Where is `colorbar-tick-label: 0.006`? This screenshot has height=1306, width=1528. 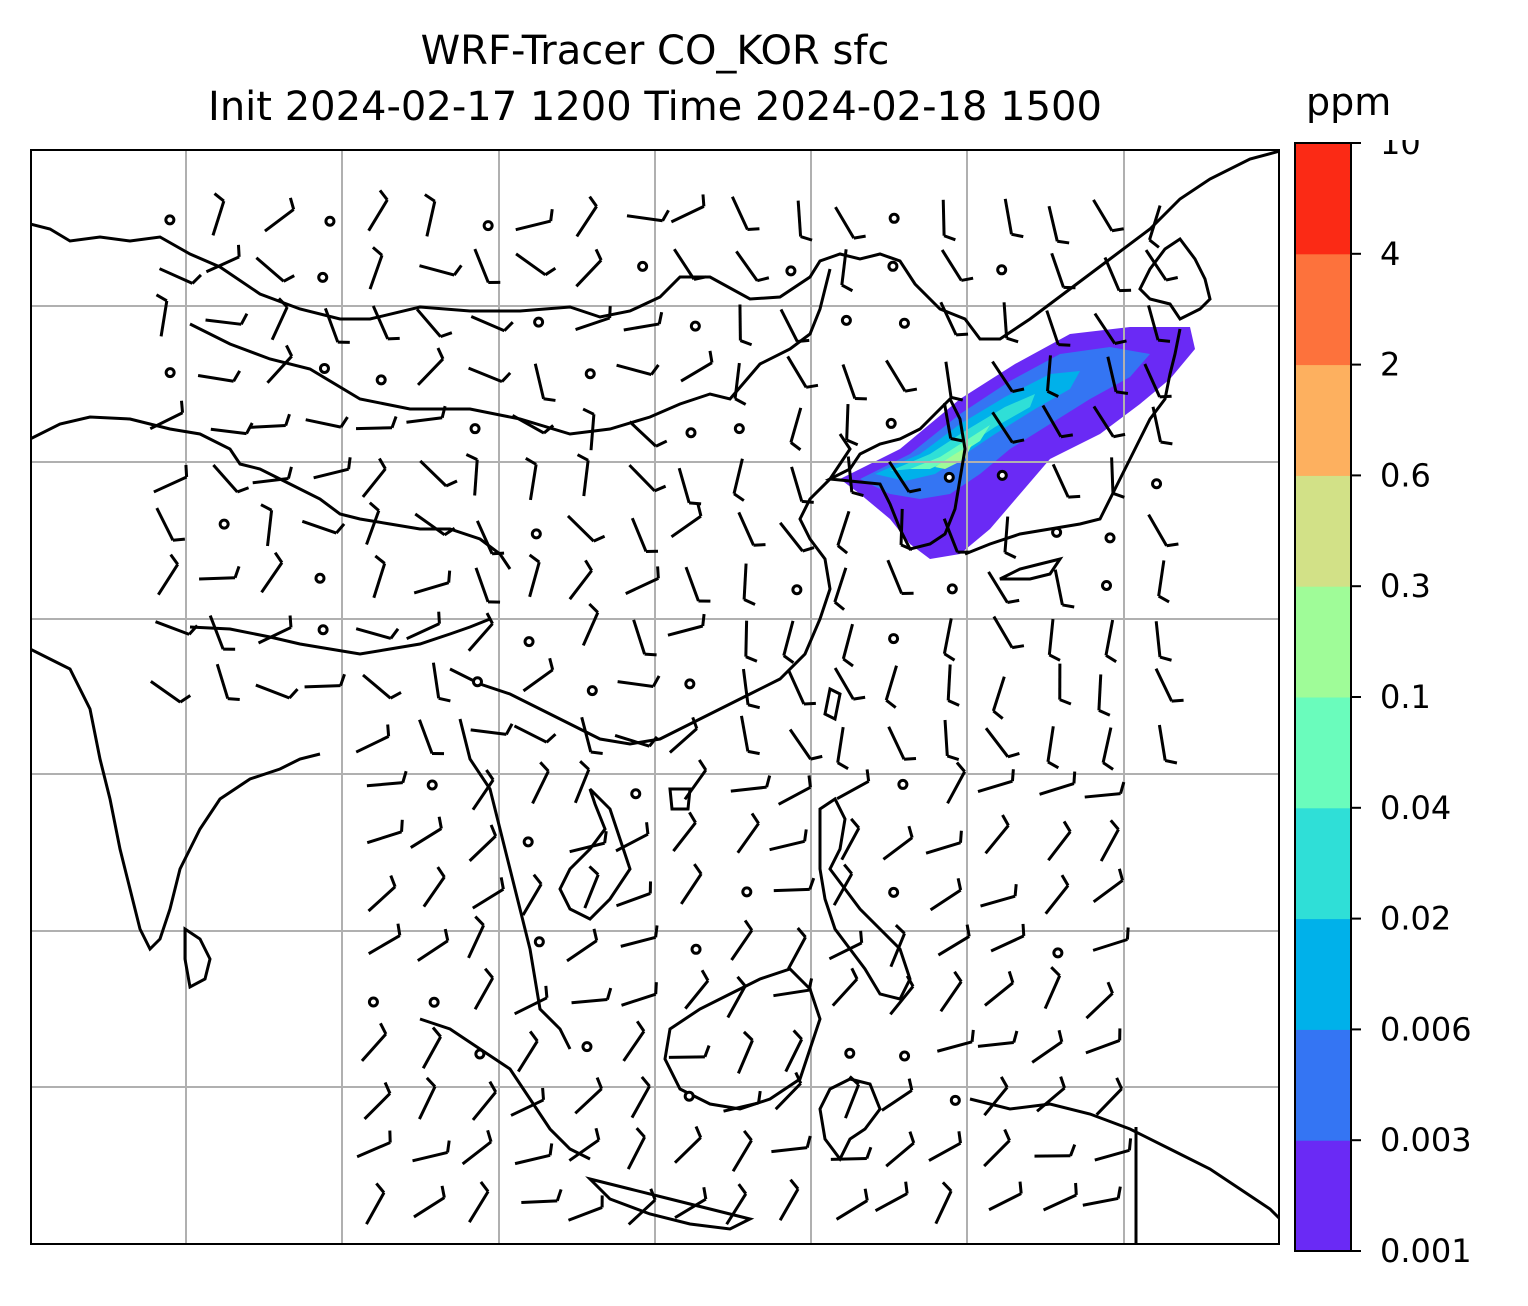
colorbar-tick-label: 0.006 is located at coordinates (1426, 1029).